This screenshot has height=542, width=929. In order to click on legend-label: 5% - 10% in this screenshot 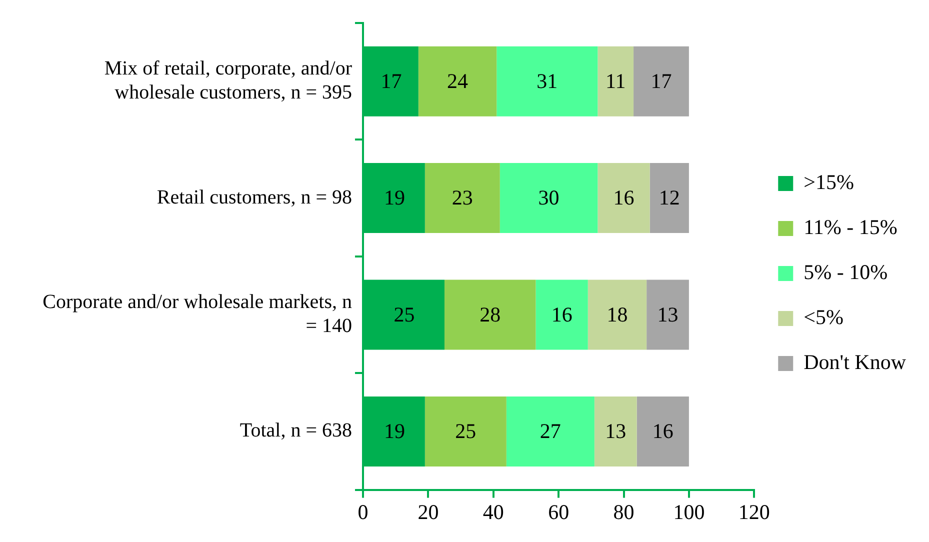, I will do `click(846, 272)`.